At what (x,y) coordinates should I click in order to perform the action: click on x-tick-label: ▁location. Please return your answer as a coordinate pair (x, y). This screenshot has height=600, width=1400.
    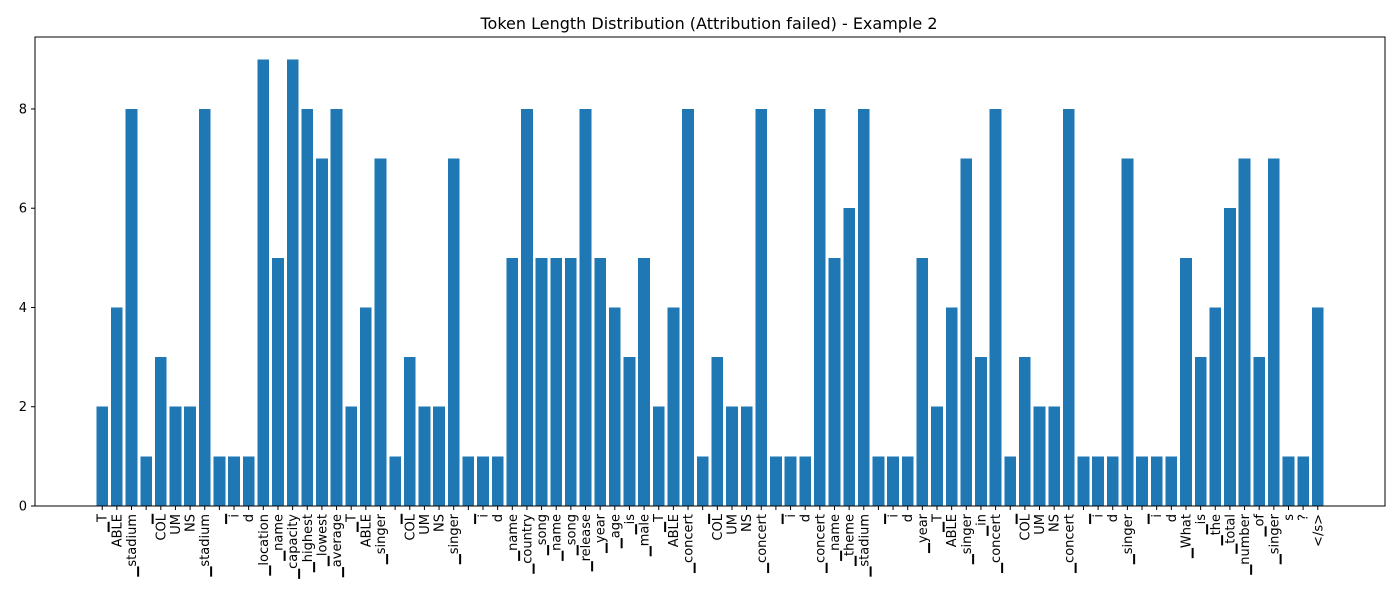
    Looking at the image, I should click on (264, 545).